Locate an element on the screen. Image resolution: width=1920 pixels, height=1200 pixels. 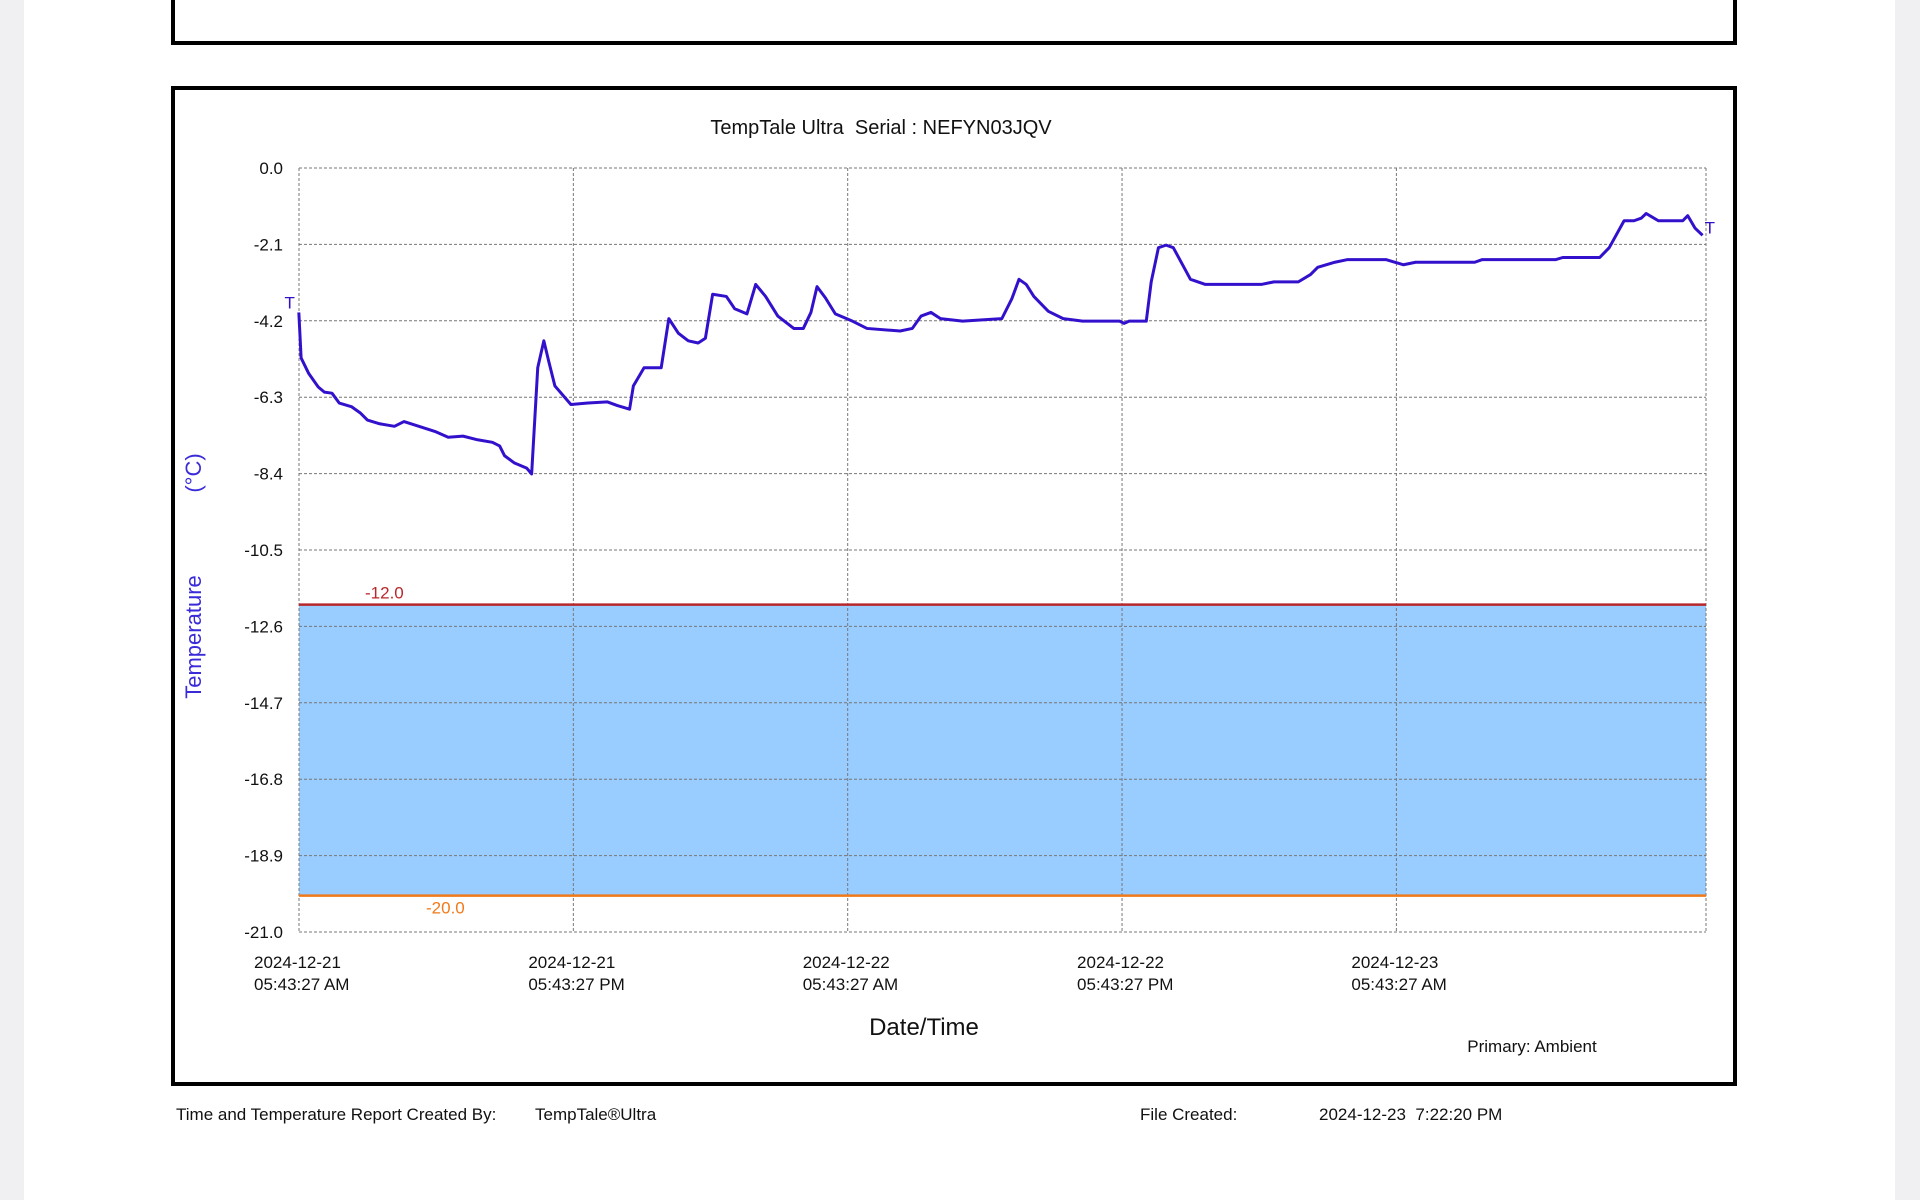
note: Primary: Ambient is located at coordinates (1532, 1046).